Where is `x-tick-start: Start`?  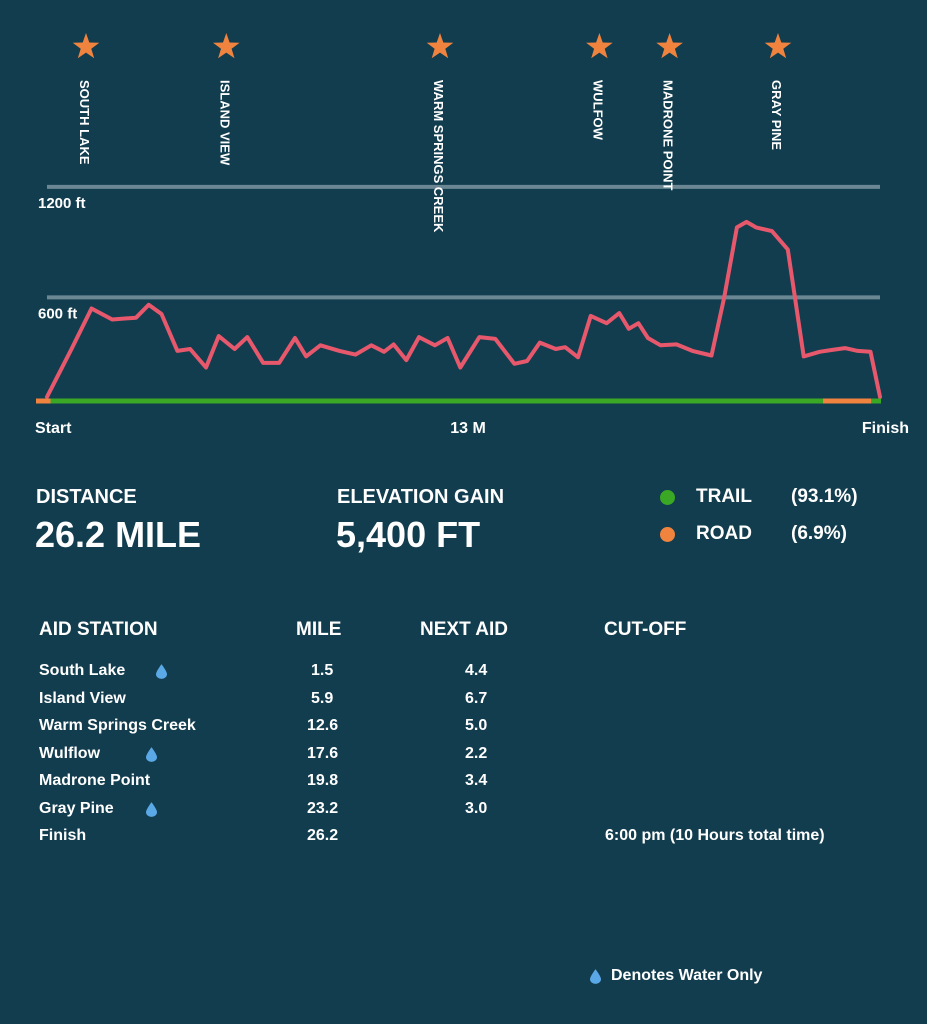
x-tick-start: Start is located at coordinates (53, 428).